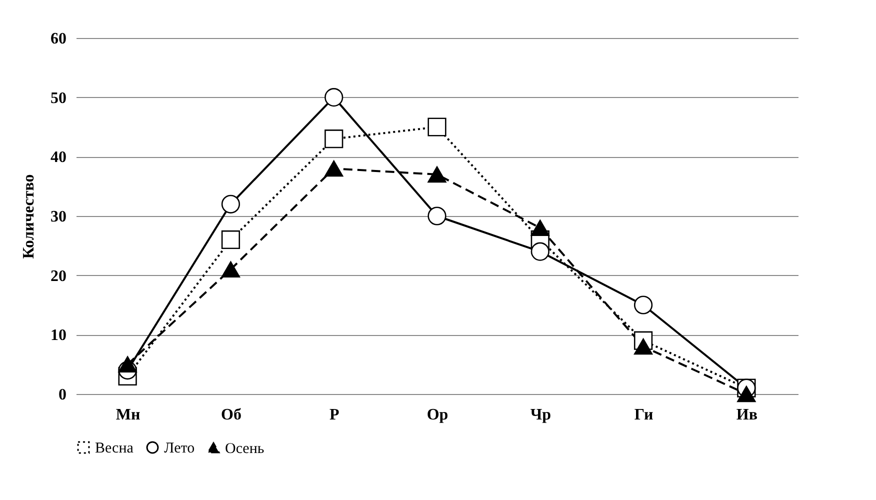 The width and height of the screenshot is (876, 500). Describe the element at coordinates (114, 448) in the screenshot. I see `legend-label: Весна` at that location.